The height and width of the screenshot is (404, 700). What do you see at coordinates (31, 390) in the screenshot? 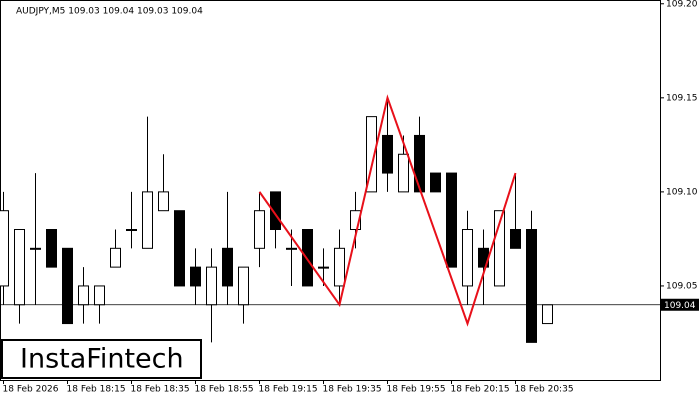
I see `x-tick-label: 18 Feb 2026` at bounding box center [31, 390].